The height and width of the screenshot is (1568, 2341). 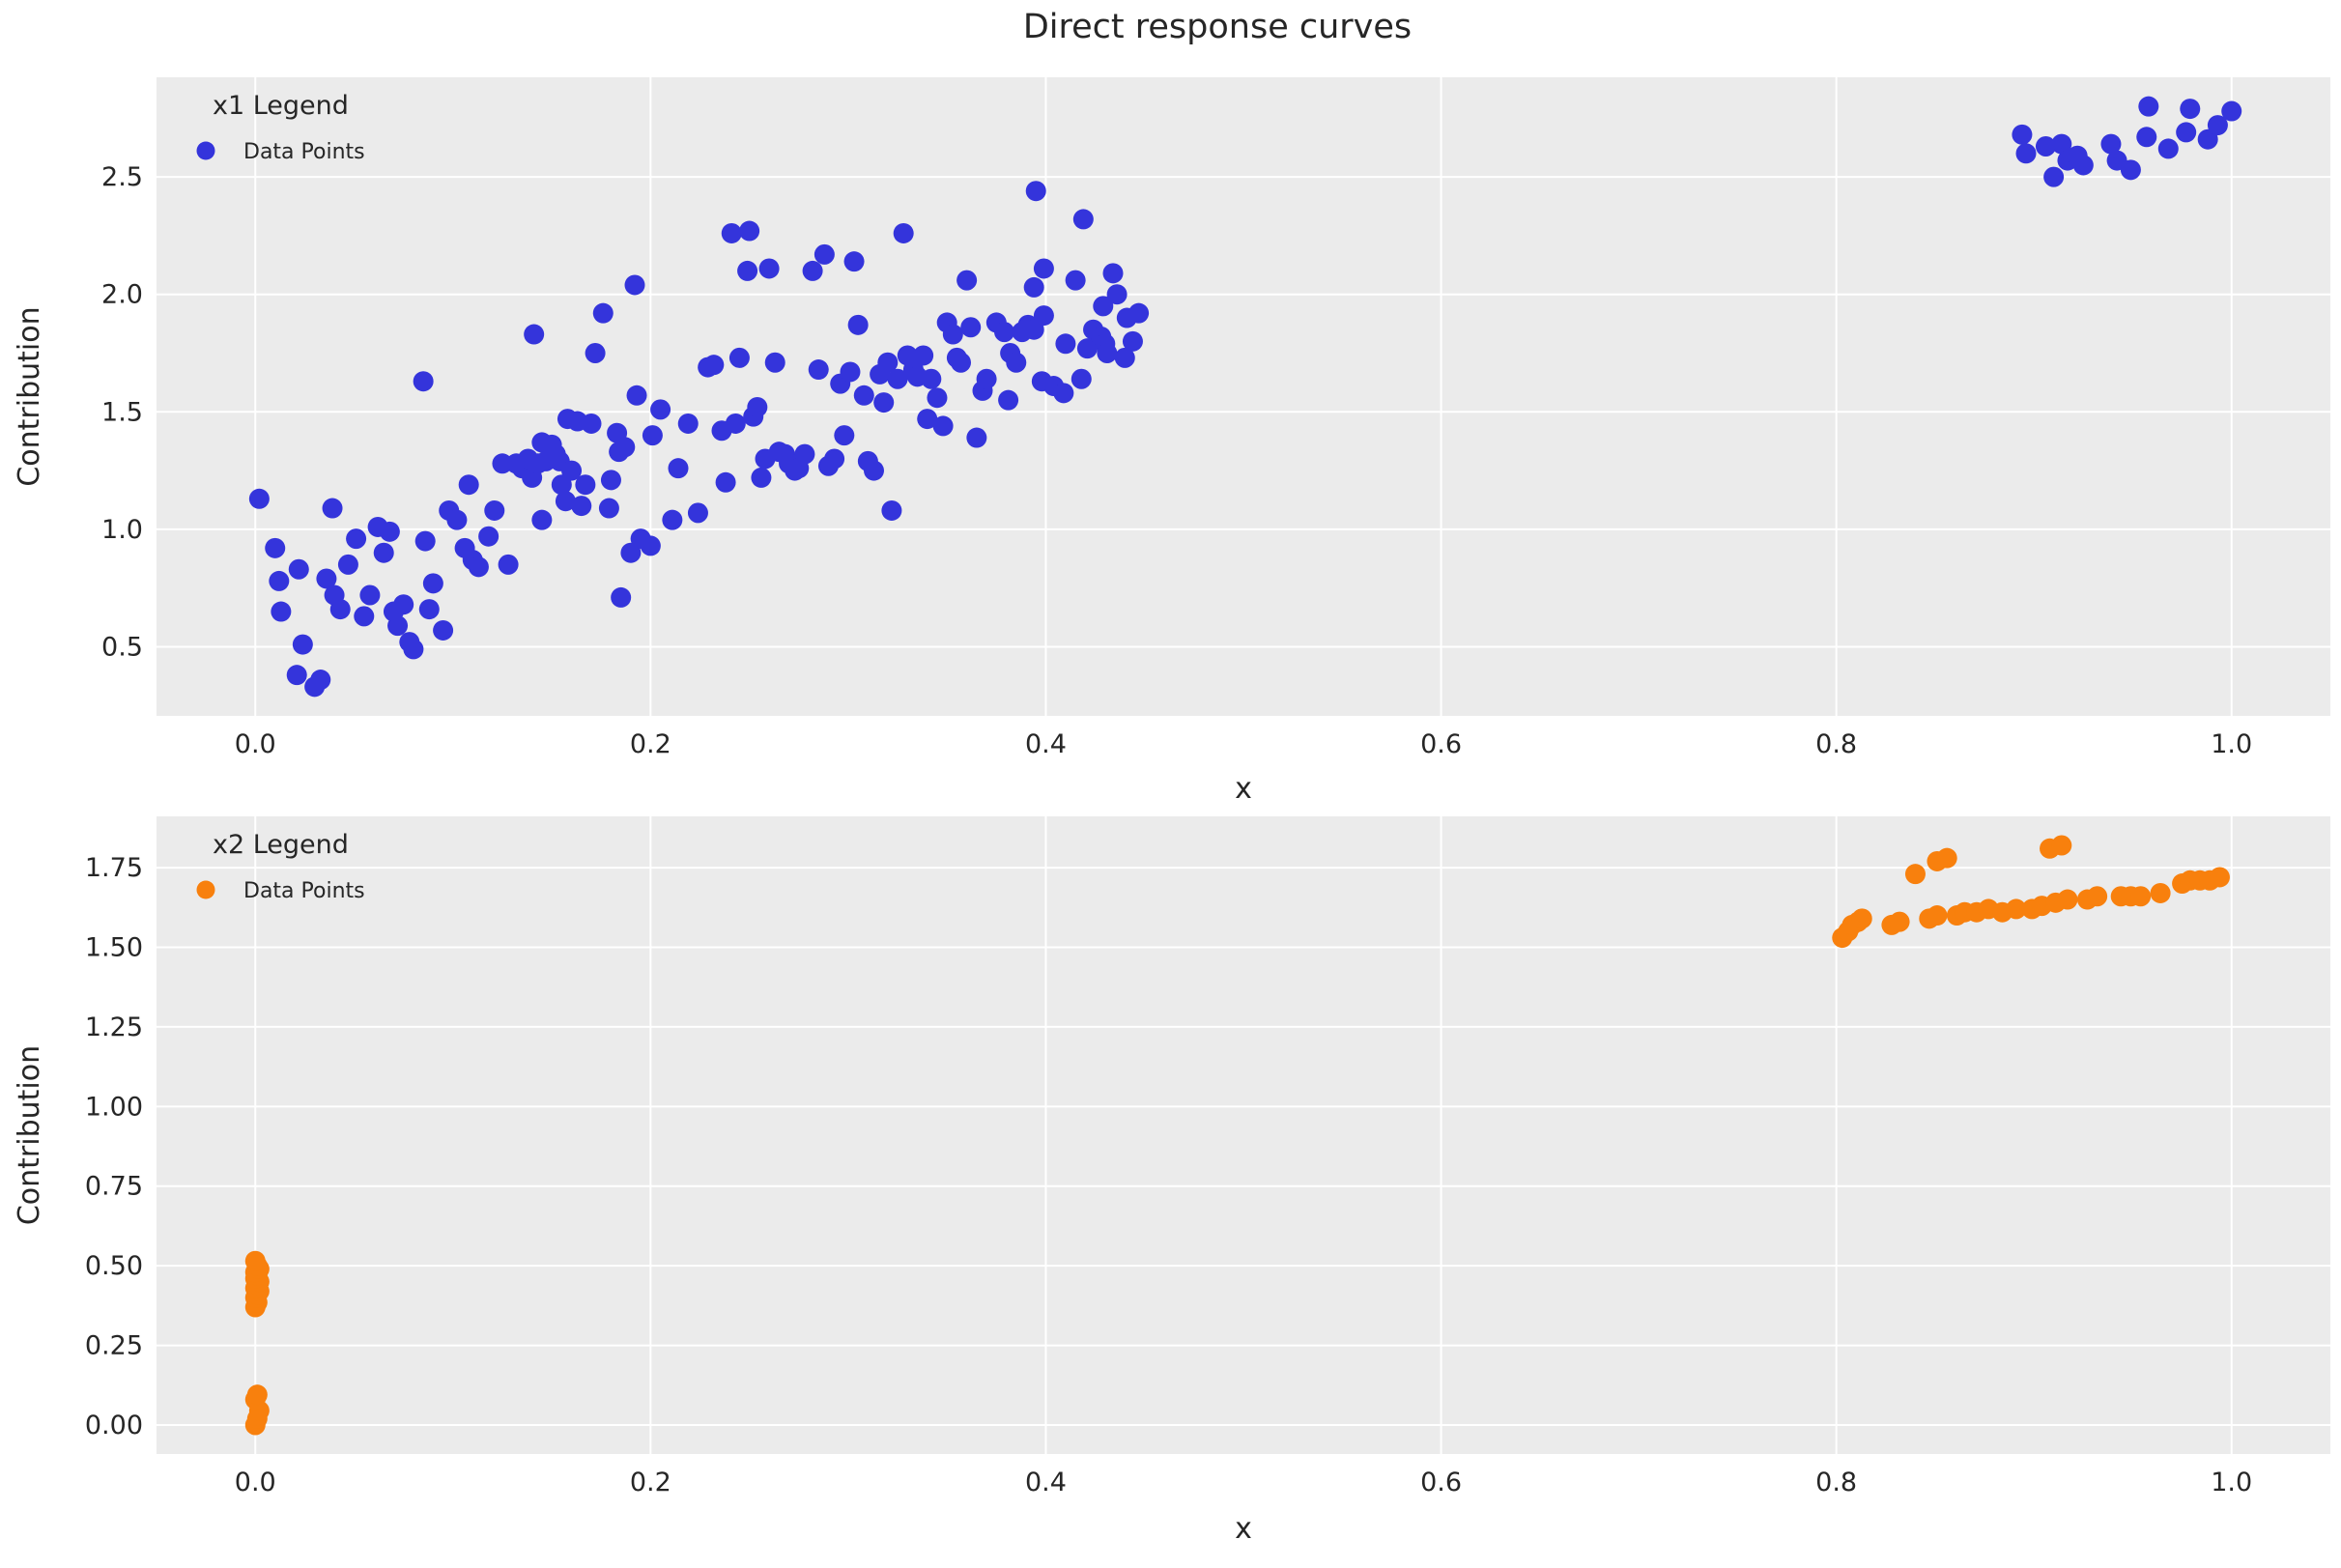 What do you see at coordinates (114, 1266) in the screenshot?
I see `y-tick-label: 0.50` at bounding box center [114, 1266].